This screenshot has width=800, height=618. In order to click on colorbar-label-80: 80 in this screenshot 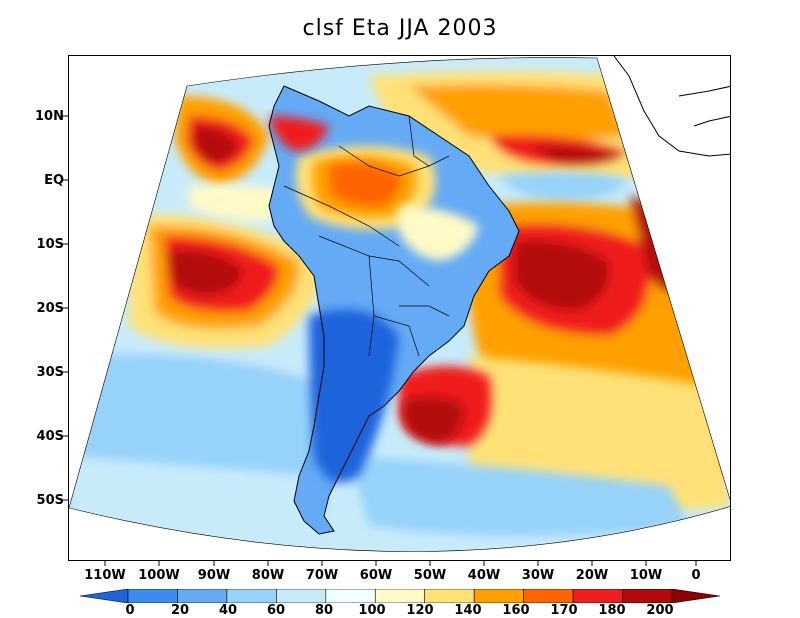, I will do `click(324, 610)`.